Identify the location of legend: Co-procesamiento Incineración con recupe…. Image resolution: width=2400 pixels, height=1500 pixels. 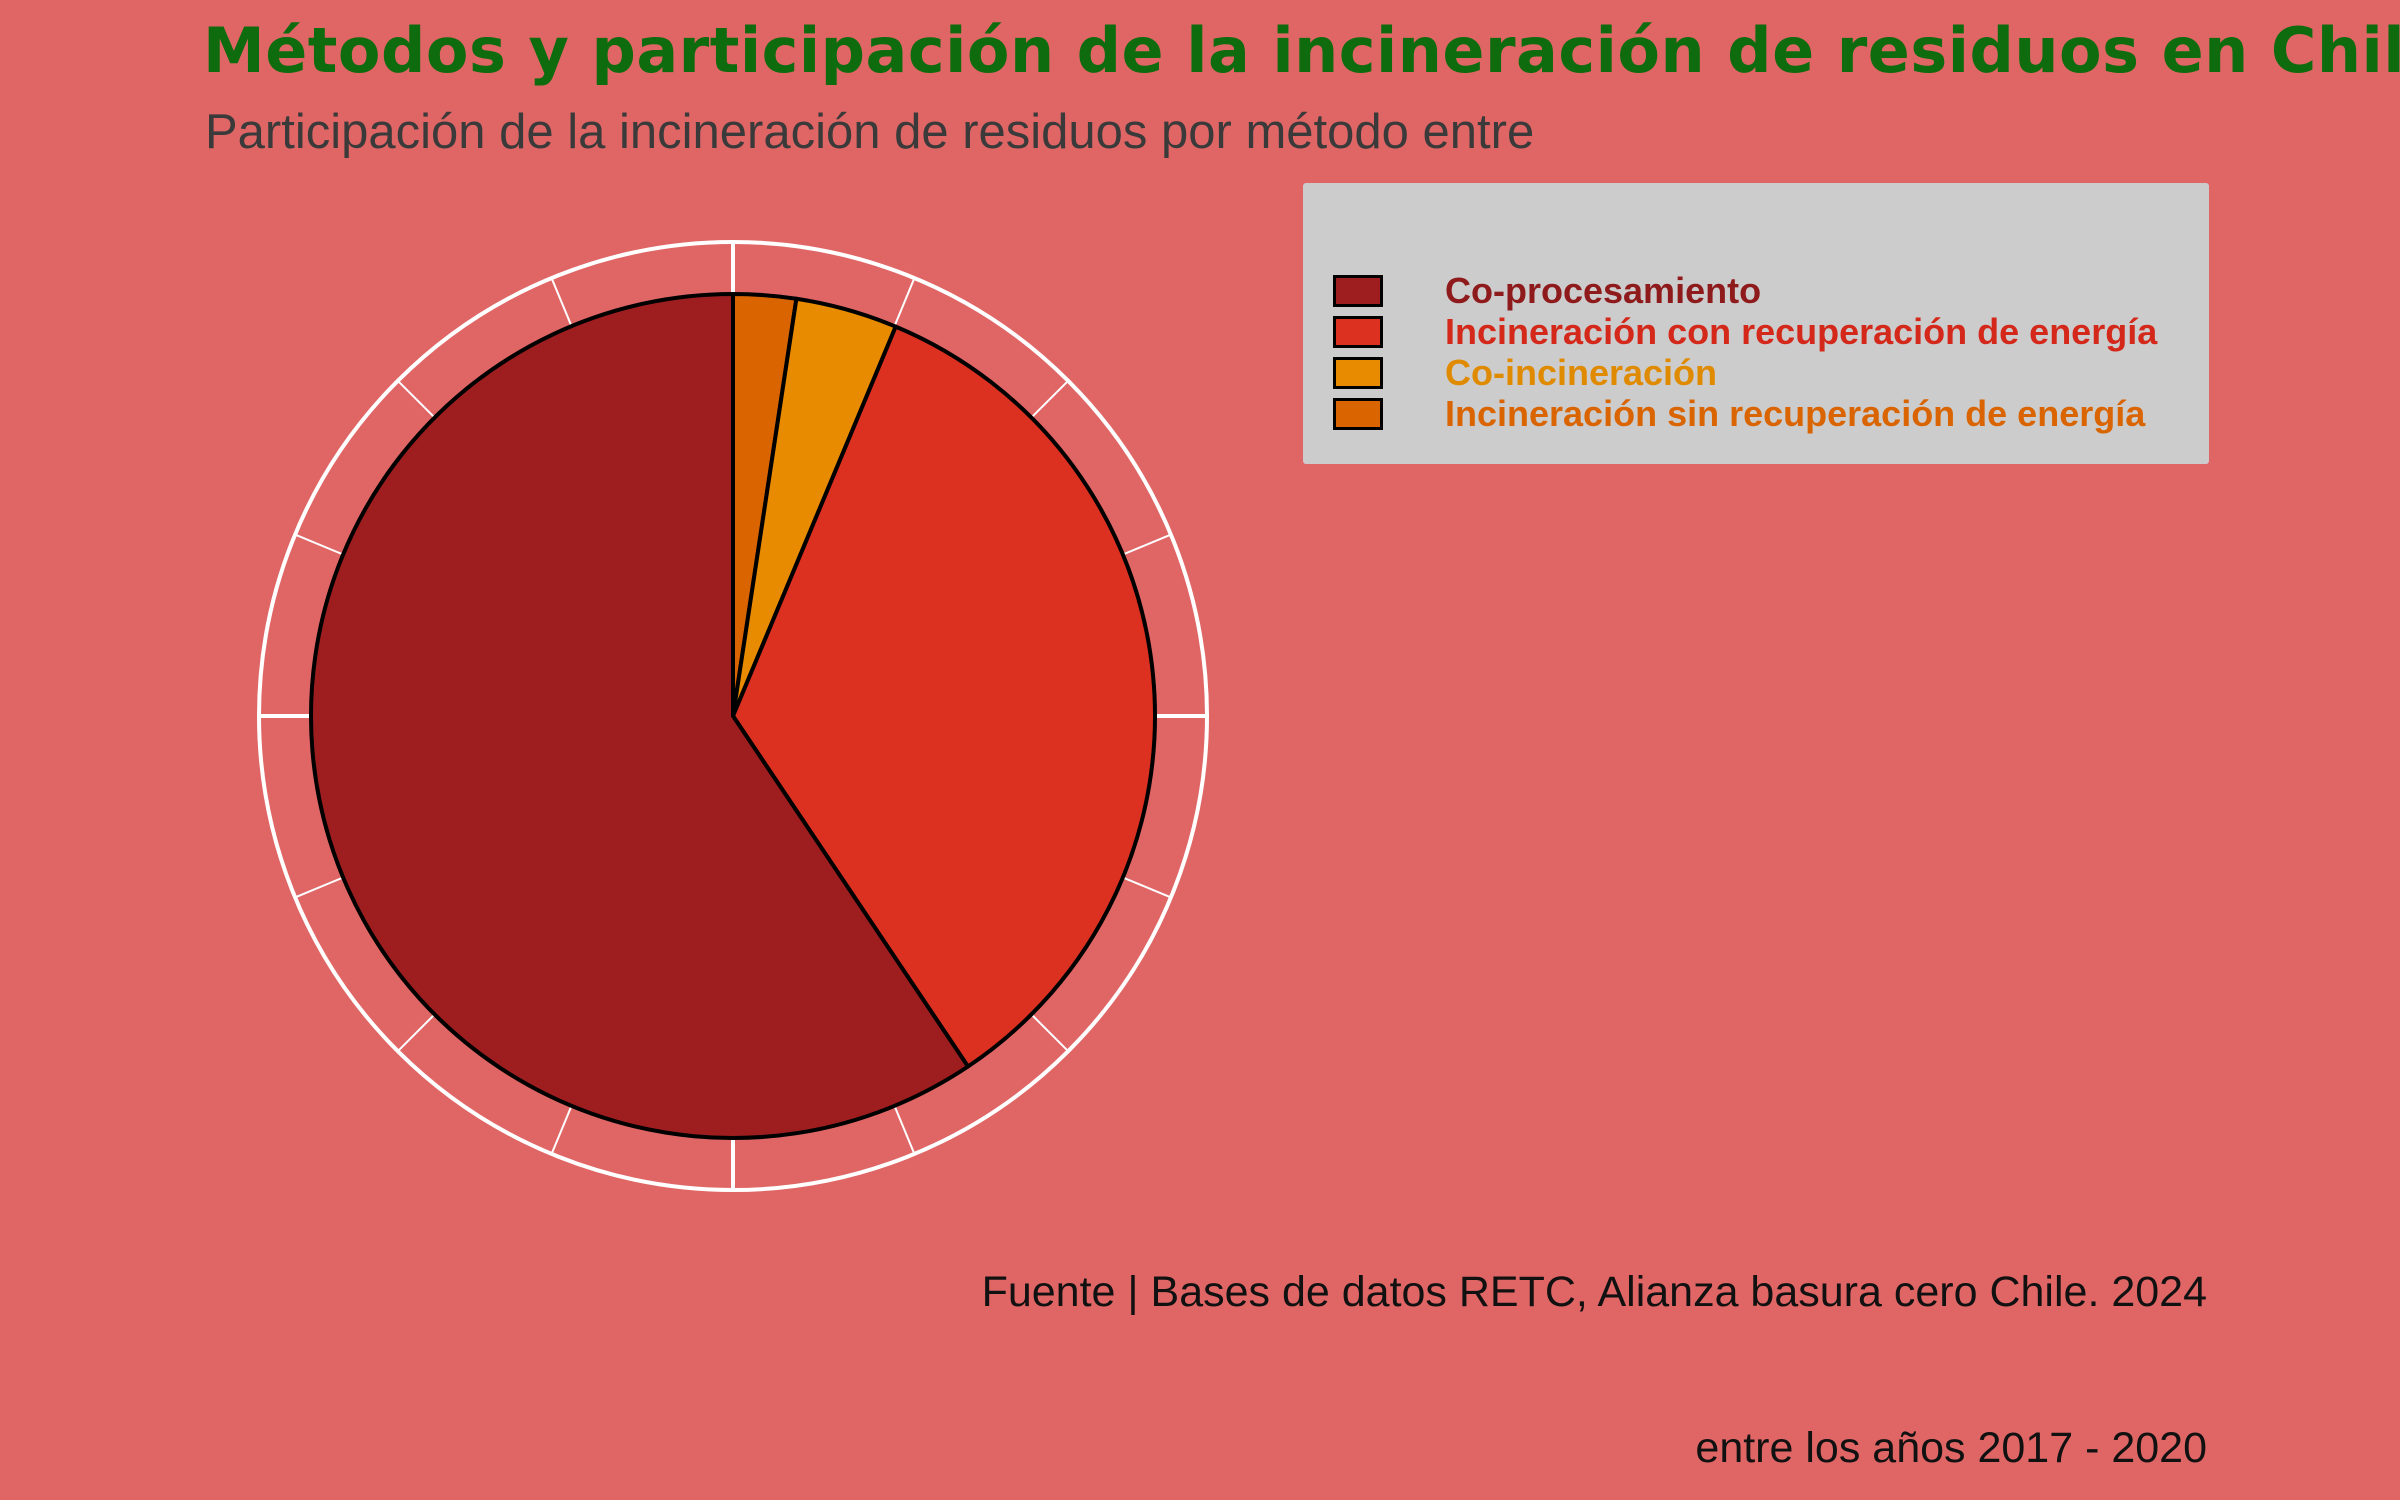
(1756, 323).